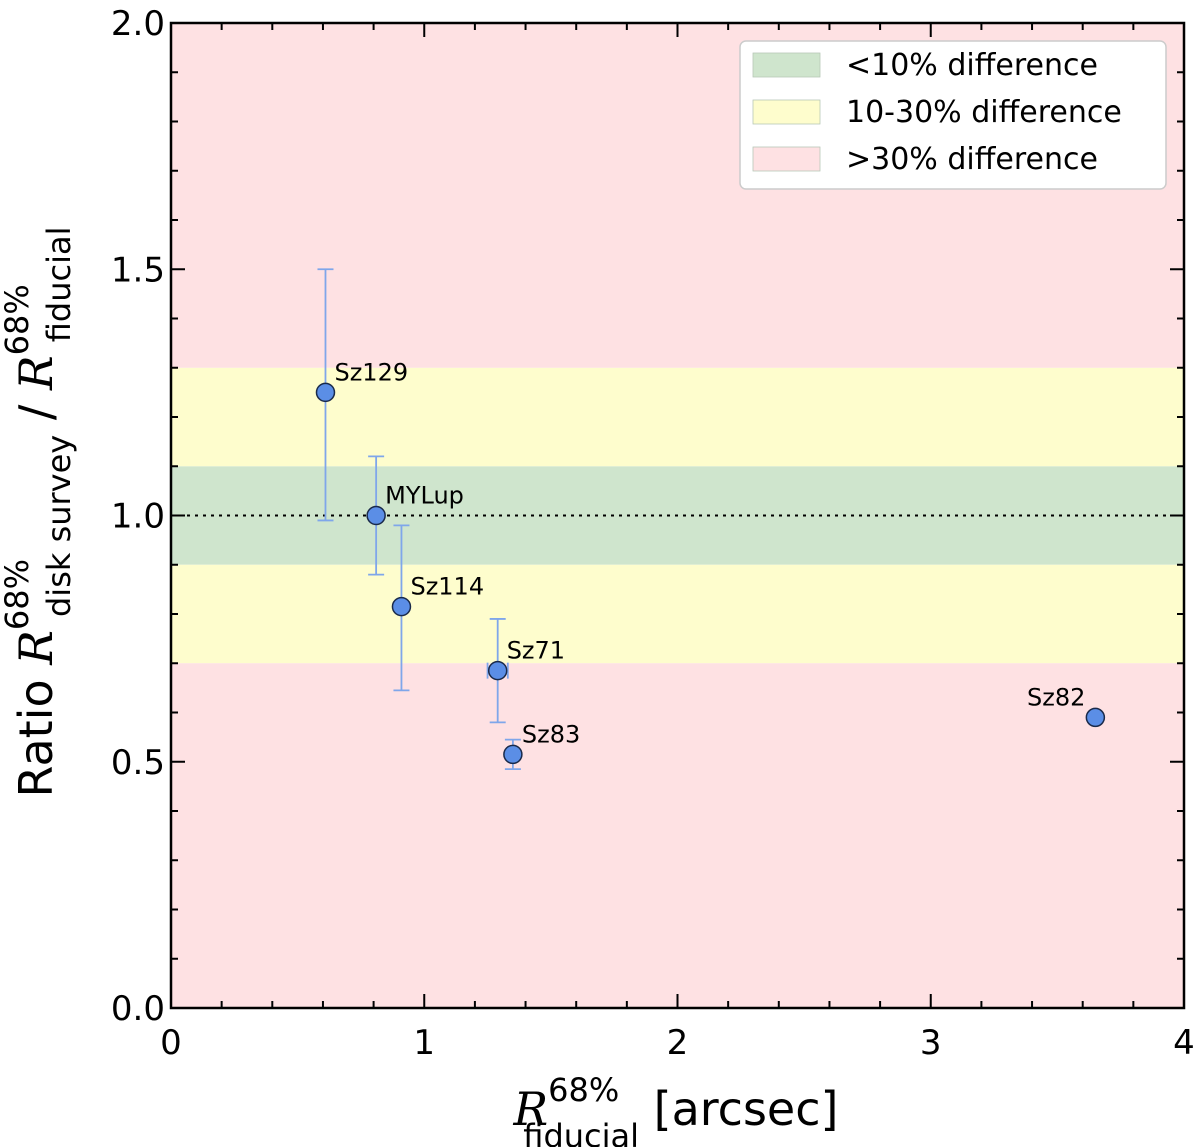 This screenshot has height=1147, width=1200. I want to click on point-mylup, so click(376, 515).